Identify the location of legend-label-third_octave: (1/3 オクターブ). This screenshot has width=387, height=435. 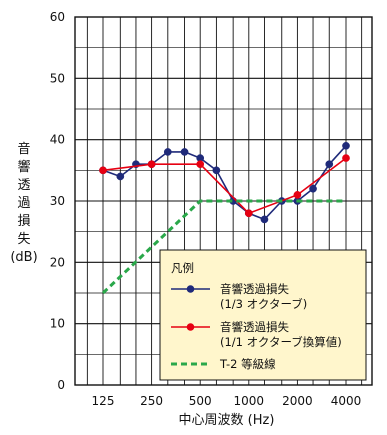
(263, 304).